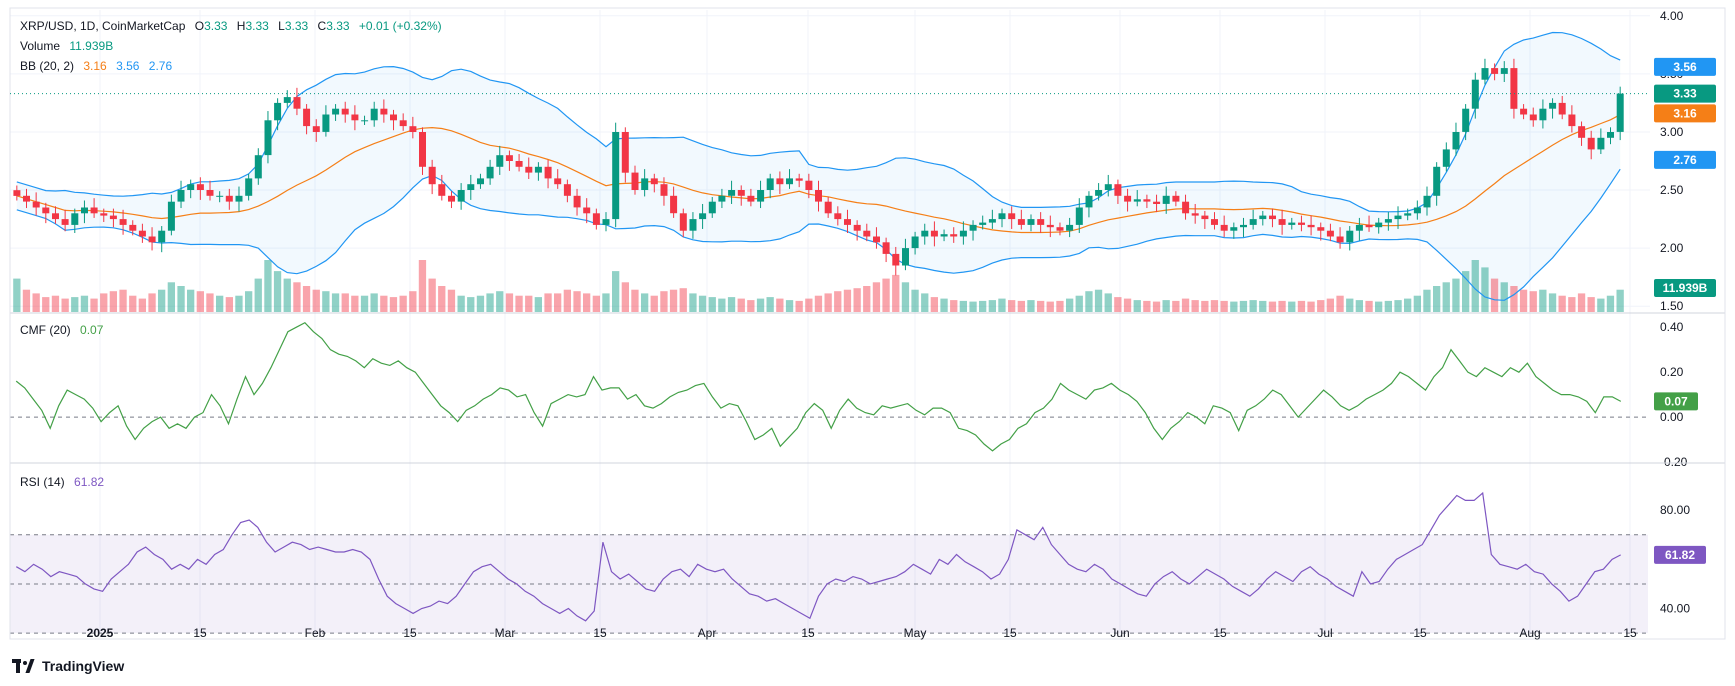 The image size is (1735, 686). I want to click on change-value: +0.01 (+0.32%), so click(400, 26).